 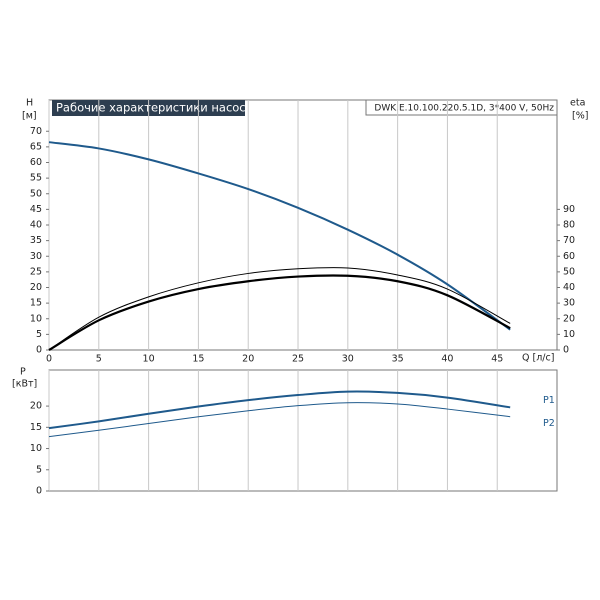 I want to click on x-tick-label: 20, so click(x=248, y=359).